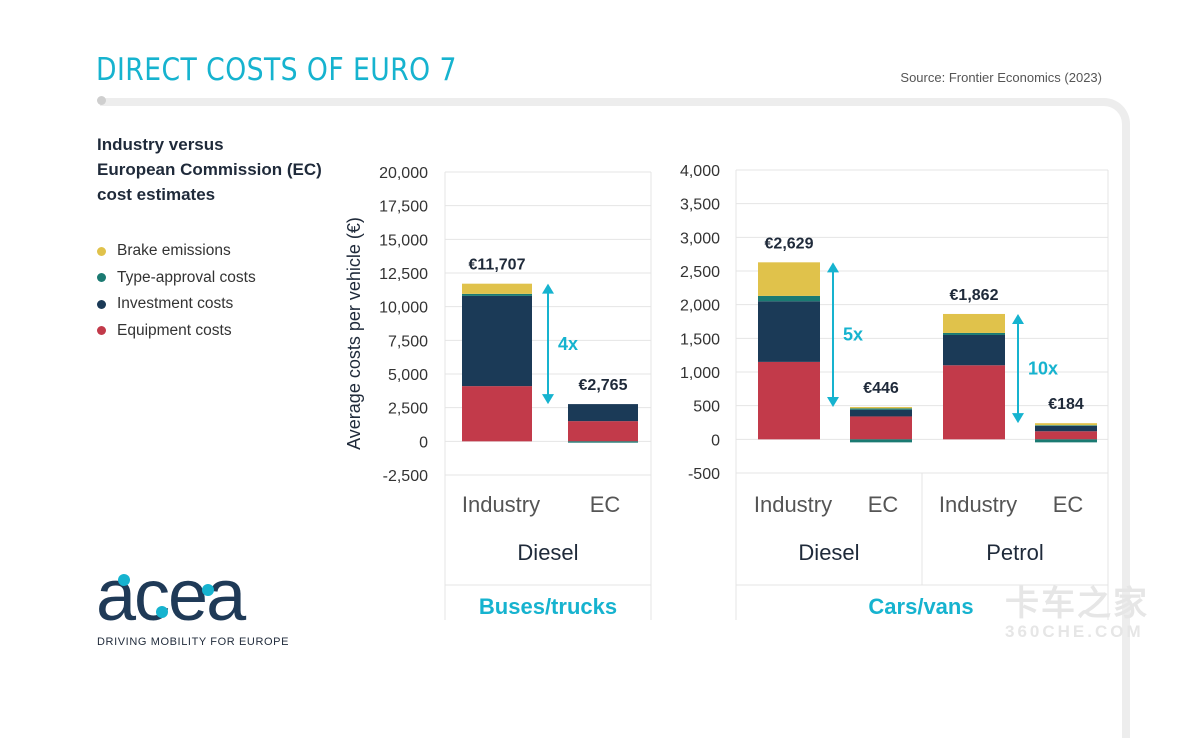 Image resolution: width=1200 pixels, height=738 pixels. I want to click on legend-item-brake: Brake emissions, so click(176, 251).